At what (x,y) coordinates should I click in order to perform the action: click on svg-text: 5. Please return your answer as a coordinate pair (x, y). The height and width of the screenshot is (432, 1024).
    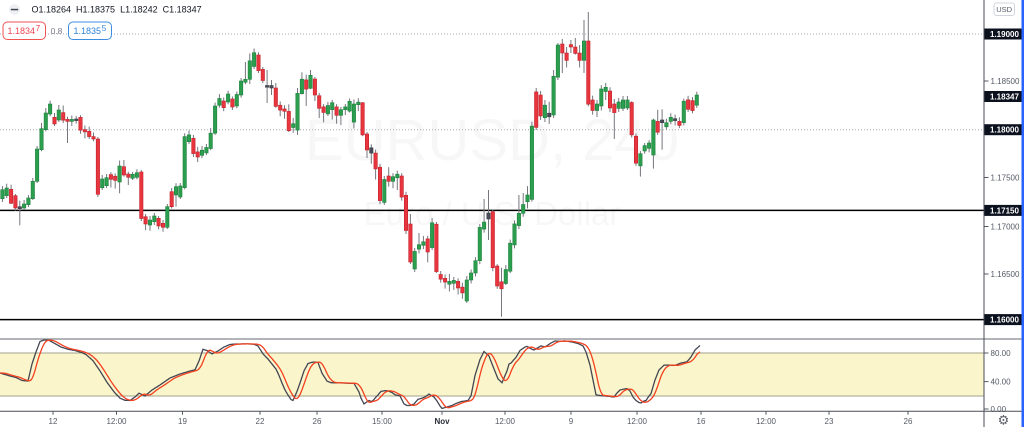
    Looking at the image, I should click on (104, 28).